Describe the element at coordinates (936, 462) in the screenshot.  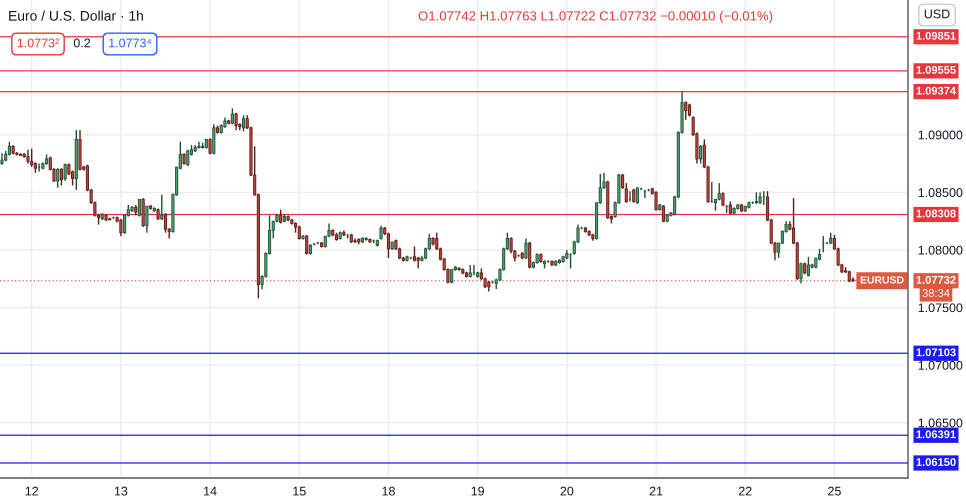
I see `ref-line-label: 1.06150` at that location.